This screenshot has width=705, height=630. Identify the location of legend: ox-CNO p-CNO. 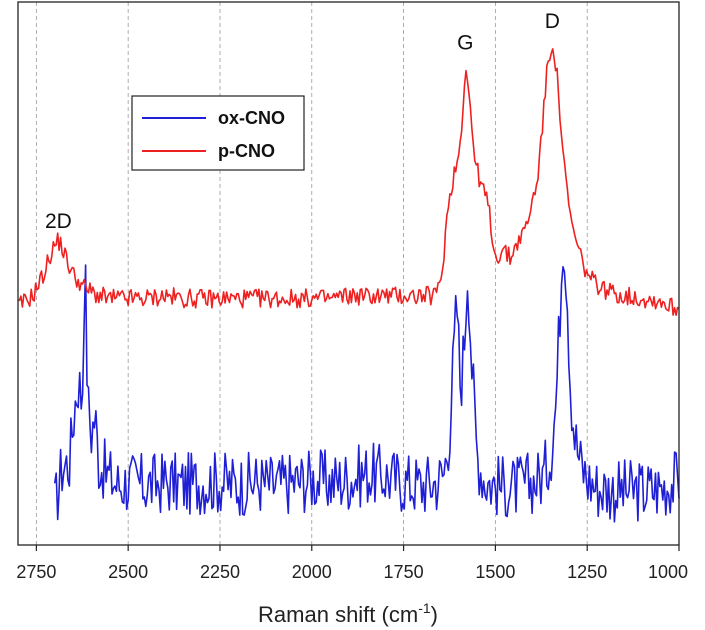
(218, 133).